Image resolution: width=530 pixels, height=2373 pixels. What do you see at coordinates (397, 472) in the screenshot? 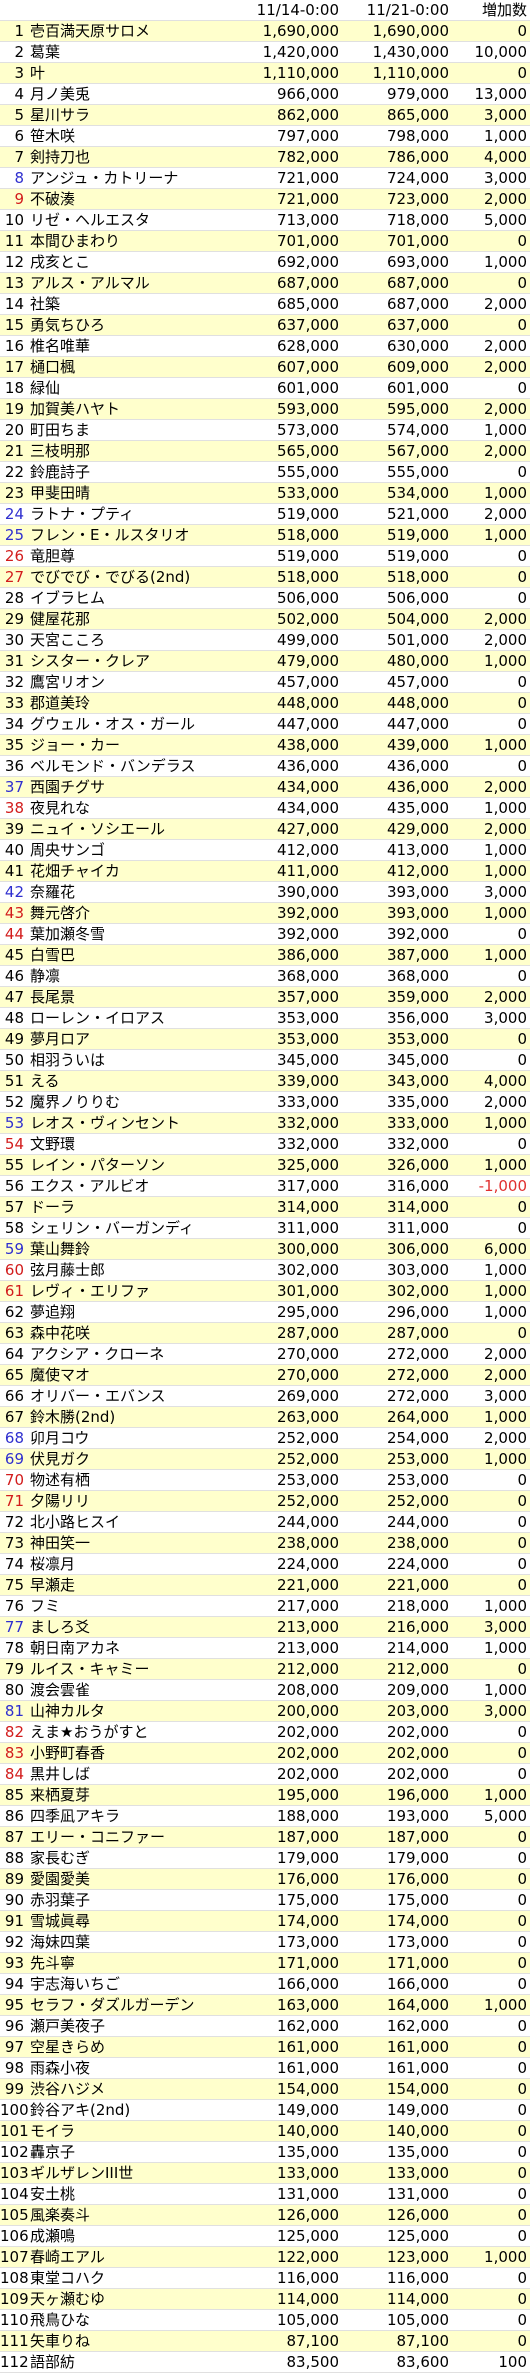
I see `count-end-cell: 555,000` at bounding box center [397, 472].